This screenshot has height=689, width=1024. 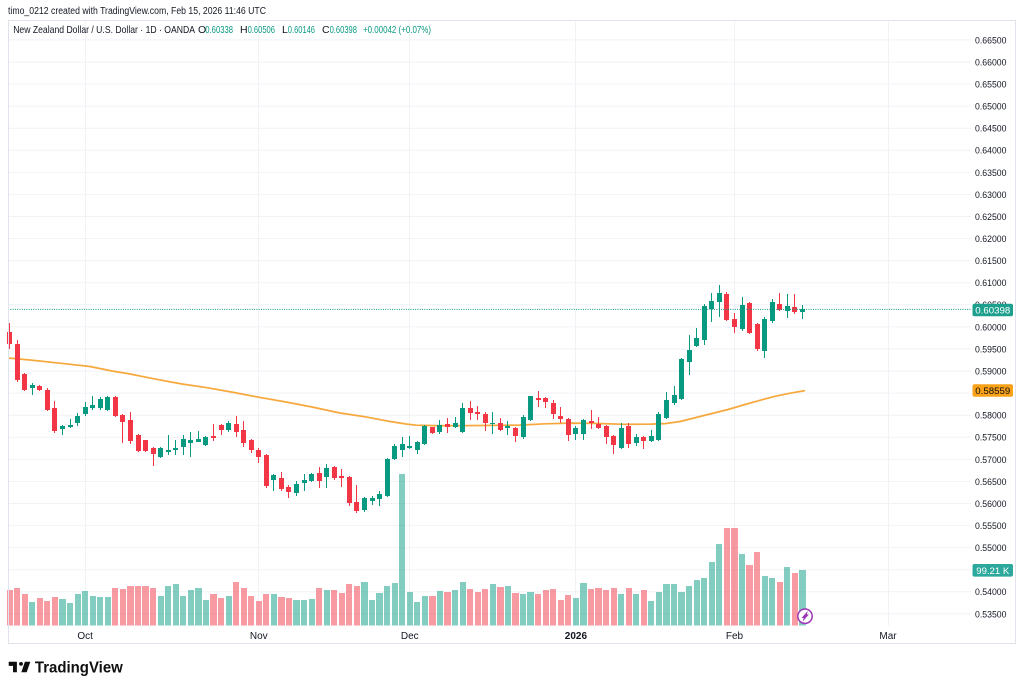 I want to click on svg-text: 0.66500, so click(x=991, y=40).